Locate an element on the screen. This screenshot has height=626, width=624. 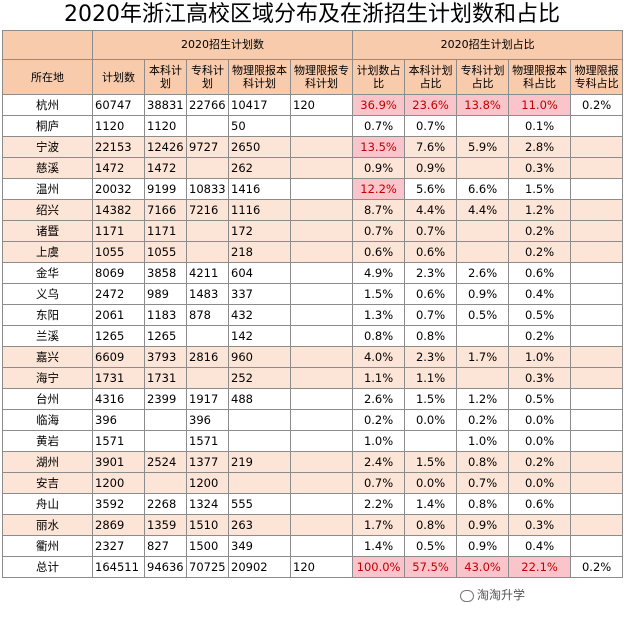
undergrad-cell: 1472 is located at coordinates (165, 168).